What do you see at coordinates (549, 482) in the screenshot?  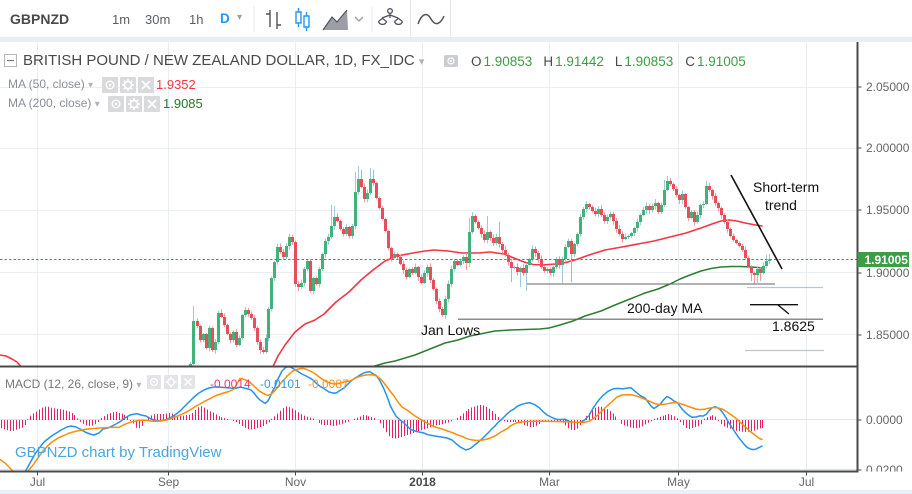 I see `svg-text: Mar` at bounding box center [549, 482].